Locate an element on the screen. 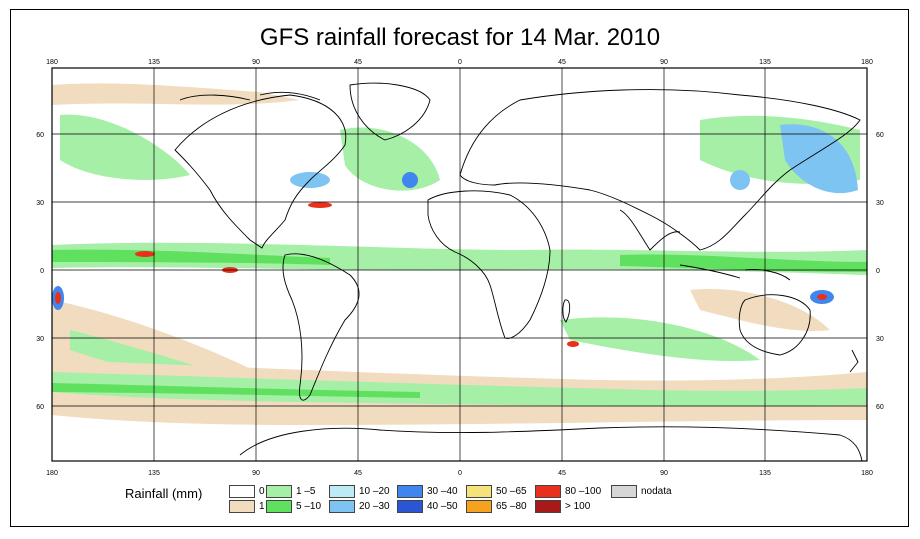 The image size is (920, 539). lat-tick-right: 0 is located at coordinates (878, 271).